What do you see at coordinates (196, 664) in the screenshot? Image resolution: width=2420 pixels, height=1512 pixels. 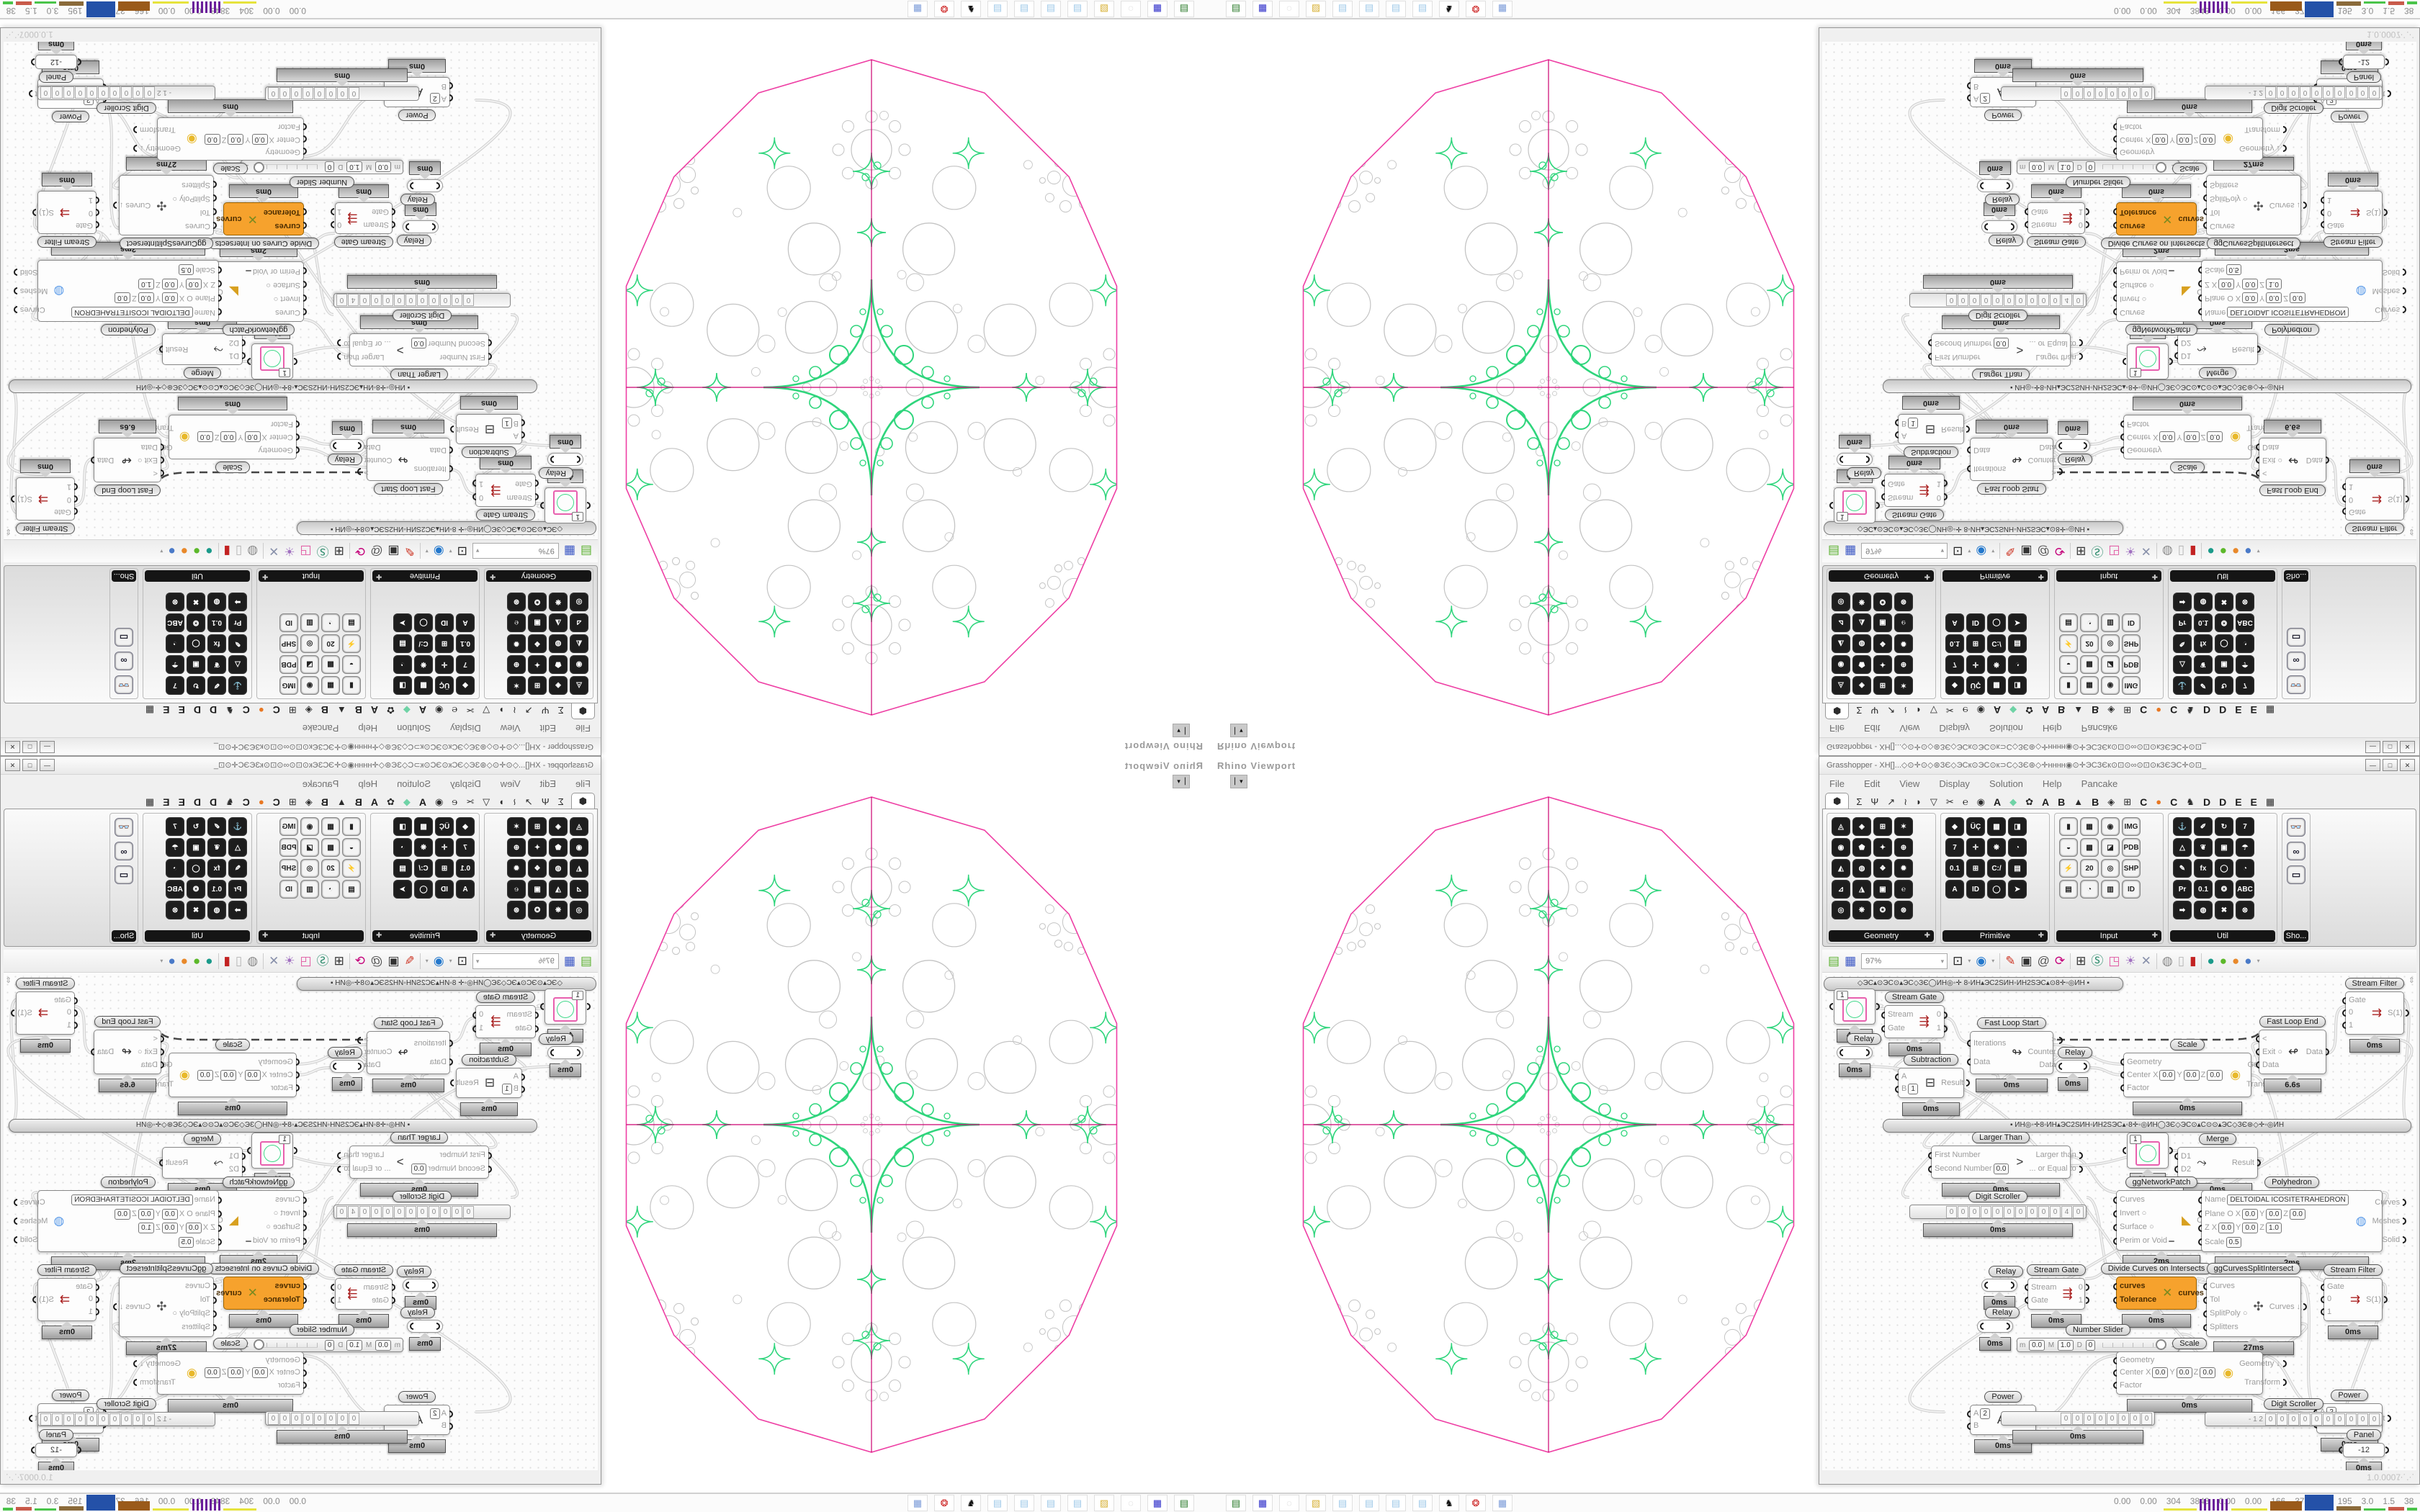 I see `palette-icon: ▣` at bounding box center [196, 664].